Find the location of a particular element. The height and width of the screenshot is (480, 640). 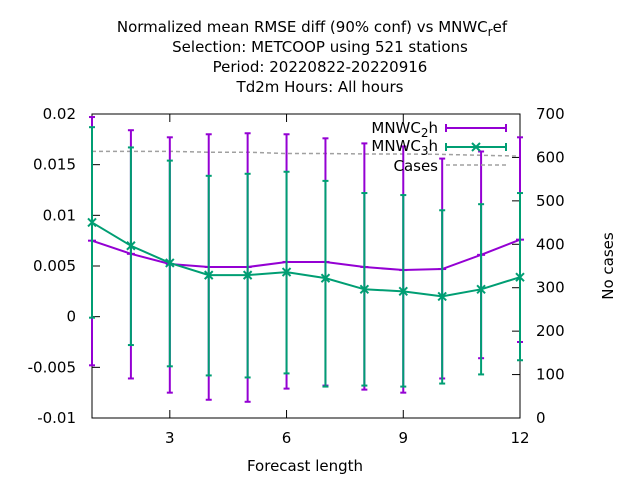

y2-tick-label: 700 is located at coordinates (550, 114).